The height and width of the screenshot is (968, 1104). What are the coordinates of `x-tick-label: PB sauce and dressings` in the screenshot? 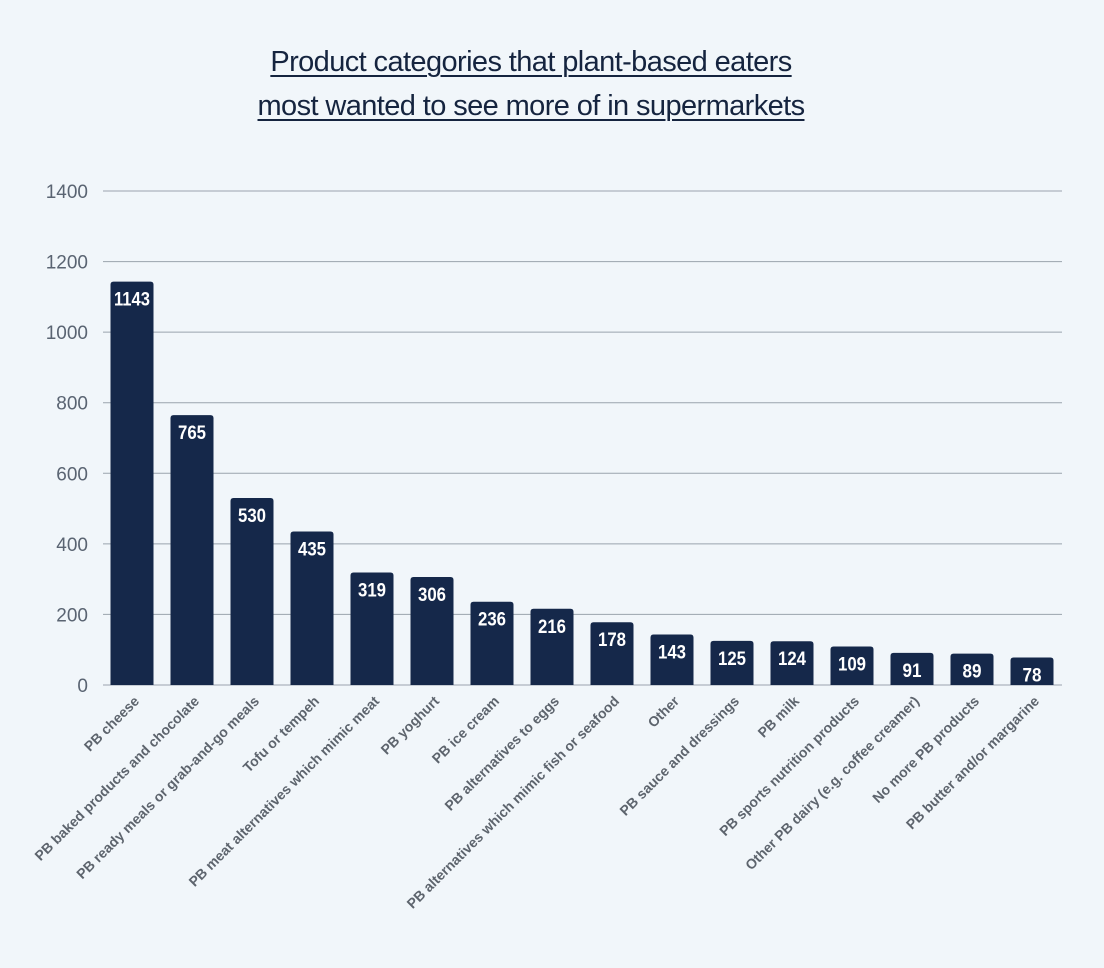 It's located at (679, 756).